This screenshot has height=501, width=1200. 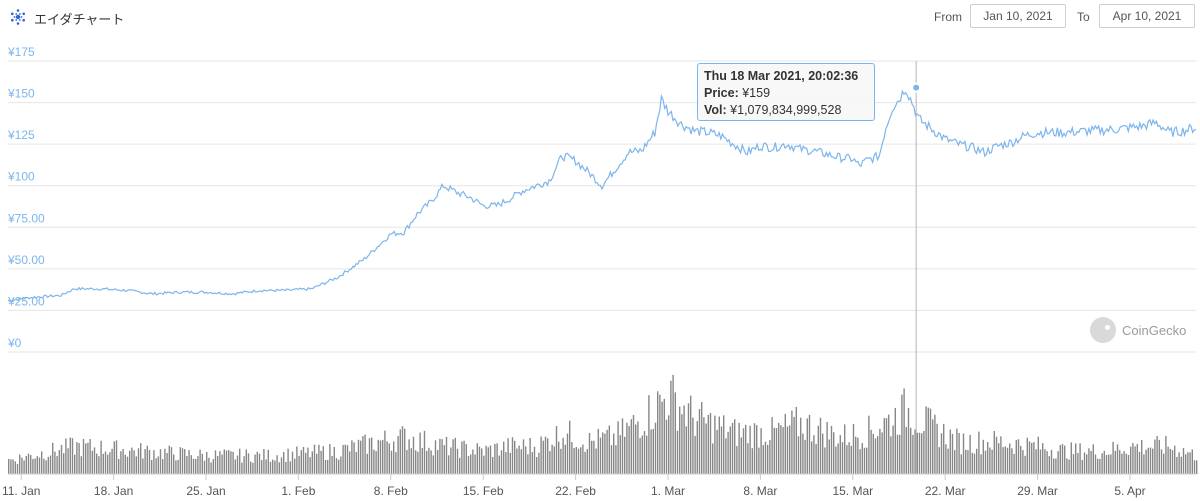 What do you see at coordinates (1147, 16) in the screenshot?
I see `to-date-input: Apr 10, 2021` at bounding box center [1147, 16].